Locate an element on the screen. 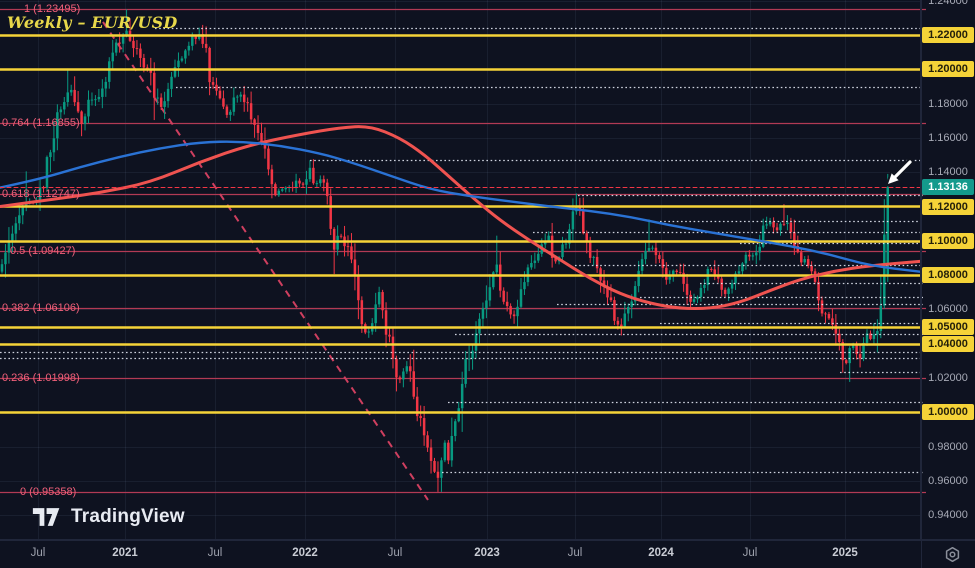  price-tick: 1.18000 is located at coordinates (948, 103).